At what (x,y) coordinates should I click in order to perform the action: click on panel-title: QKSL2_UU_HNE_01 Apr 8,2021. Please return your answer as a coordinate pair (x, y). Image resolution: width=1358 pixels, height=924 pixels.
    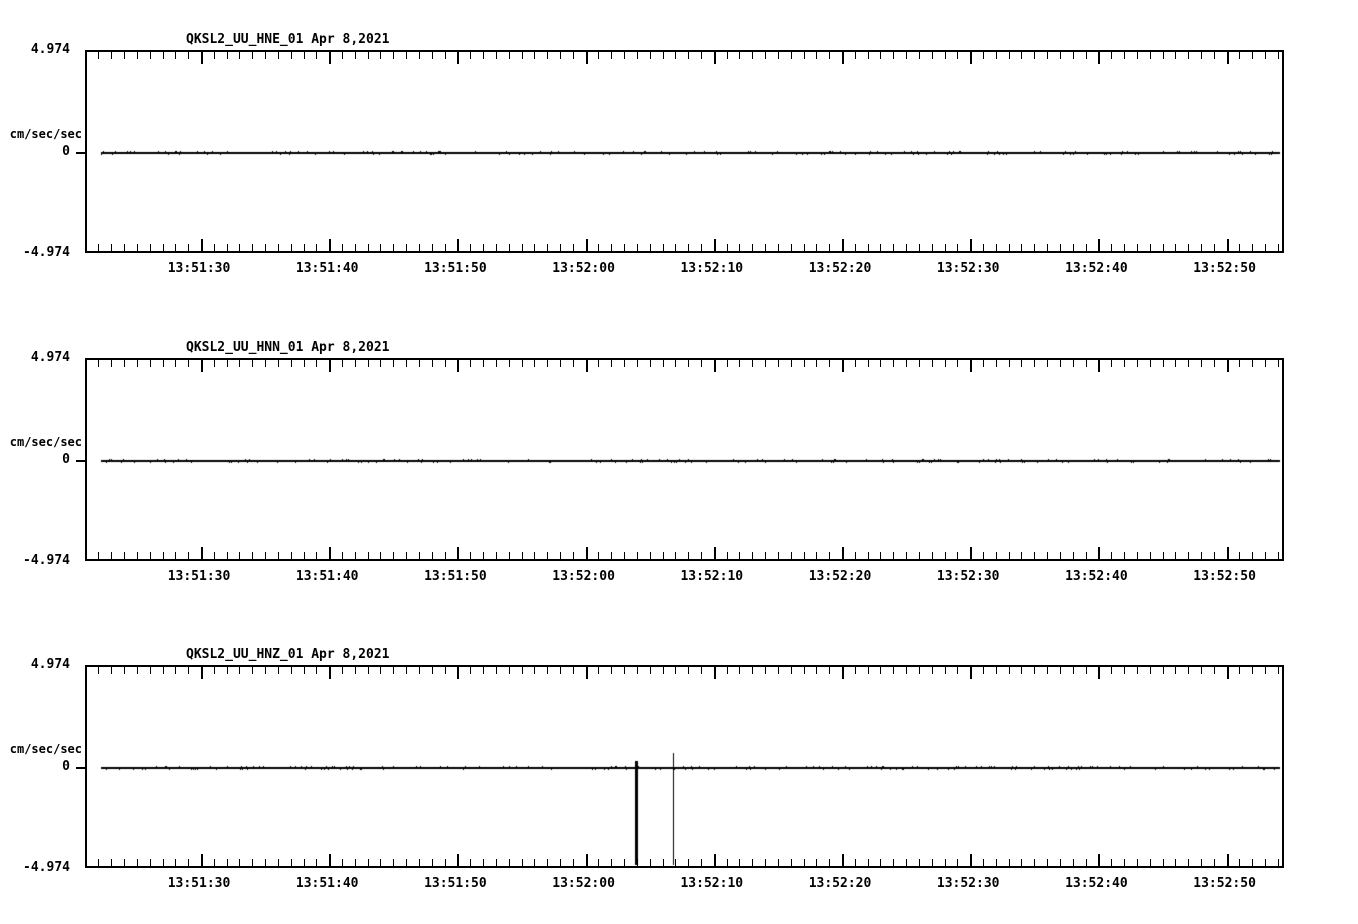
    Looking at the image, I should click on (288, 39).